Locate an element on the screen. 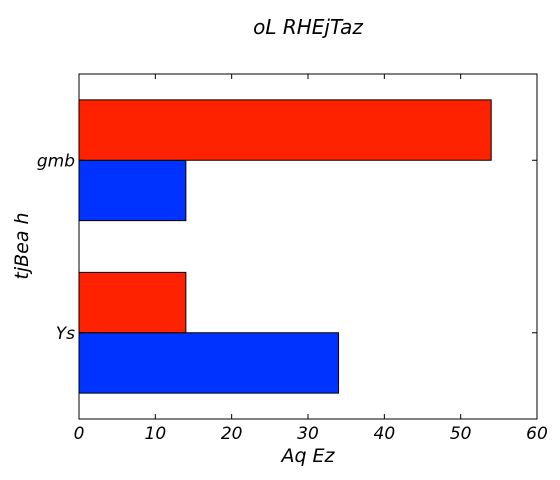 This screenshot has height=480, width=560. x-tick-label-0: 0 is located at coordinates (79, 434).